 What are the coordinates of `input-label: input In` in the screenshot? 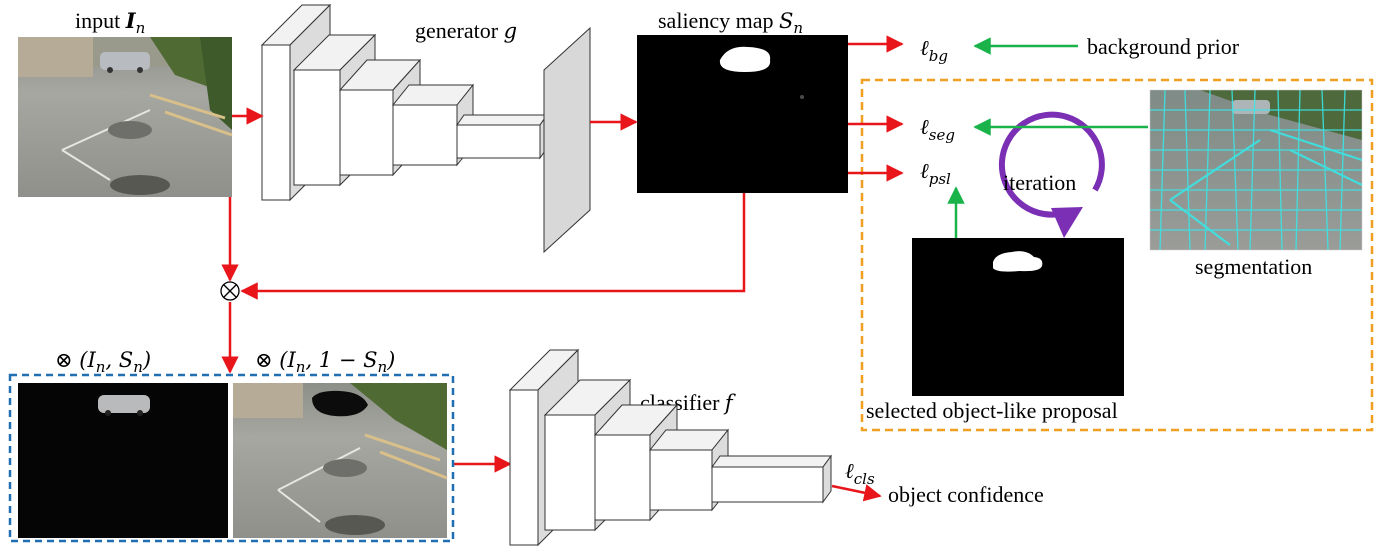 It's located at (110, 22).